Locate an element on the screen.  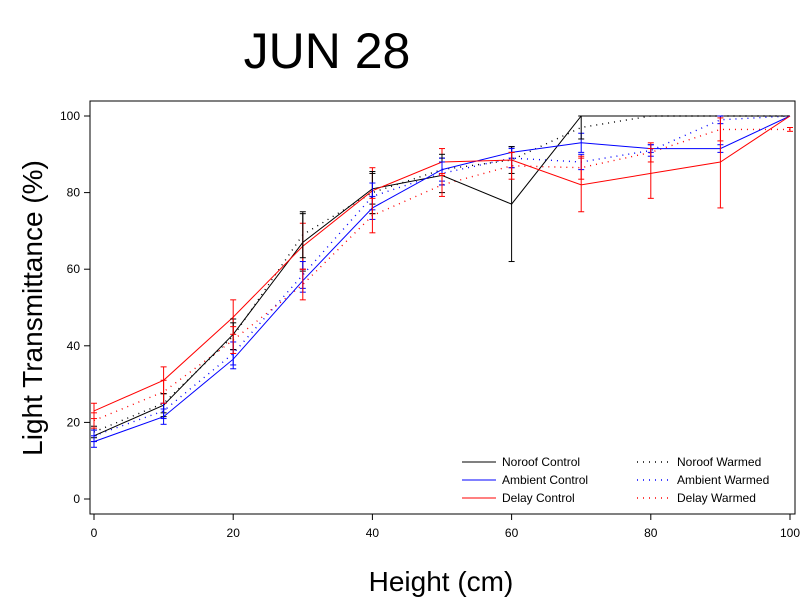
y-axis-label: Light Transmittance (%) is located at coordinates (32, 308).